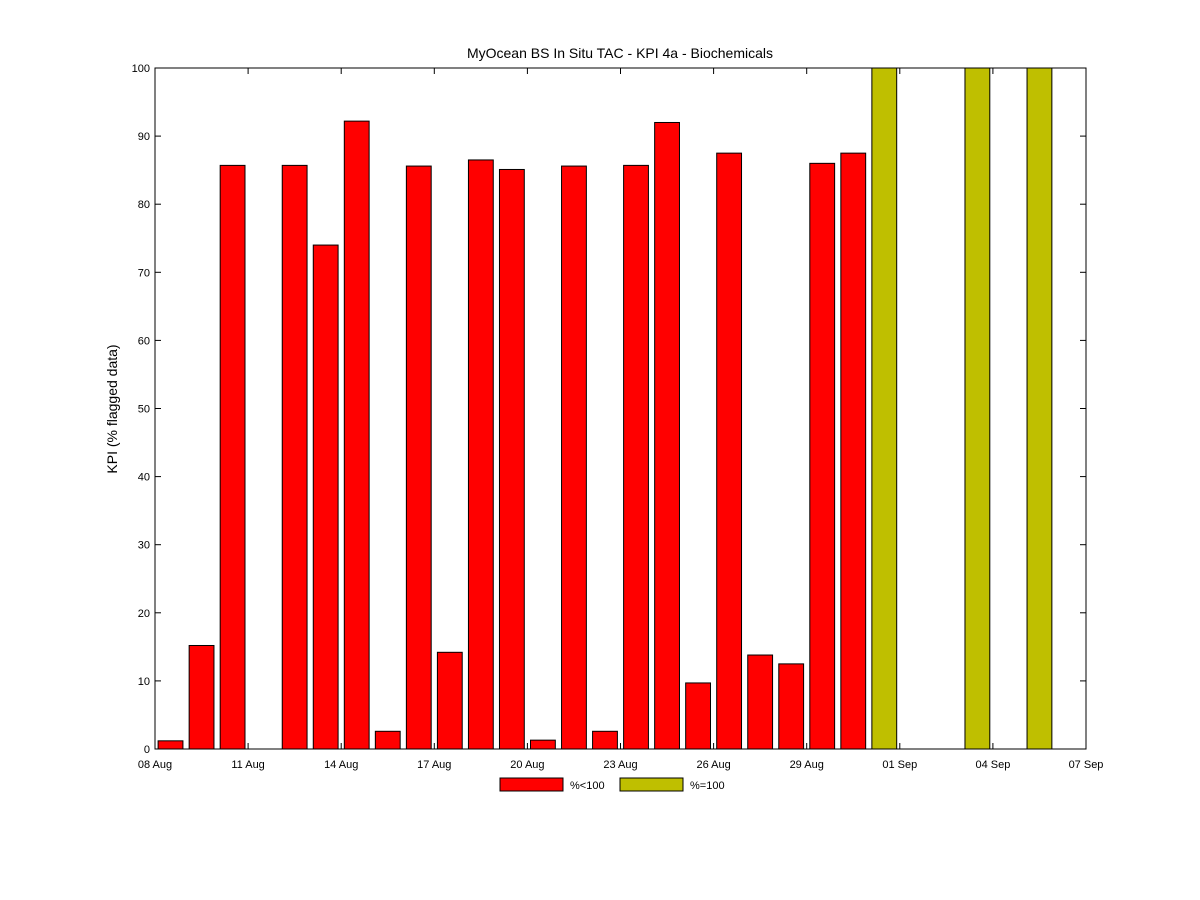  I want to click on x-tick-label: 29 Aug, so click(807, 765).